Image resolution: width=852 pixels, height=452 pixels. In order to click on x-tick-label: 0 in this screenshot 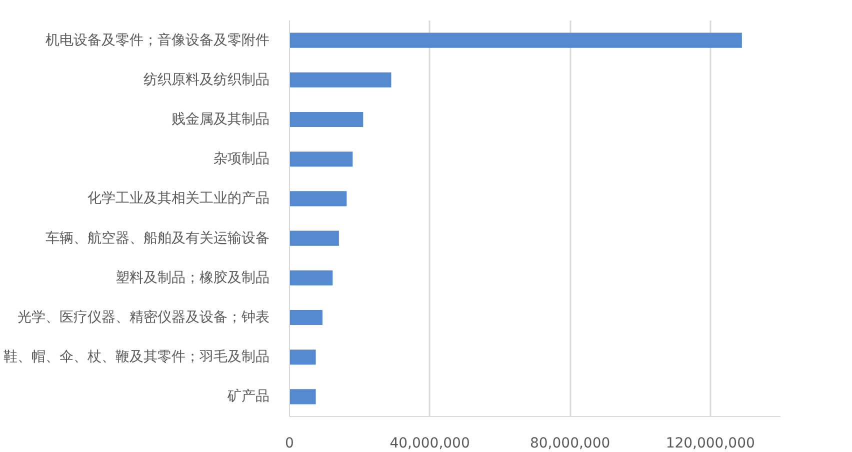, I will do `click(289, 444)`.